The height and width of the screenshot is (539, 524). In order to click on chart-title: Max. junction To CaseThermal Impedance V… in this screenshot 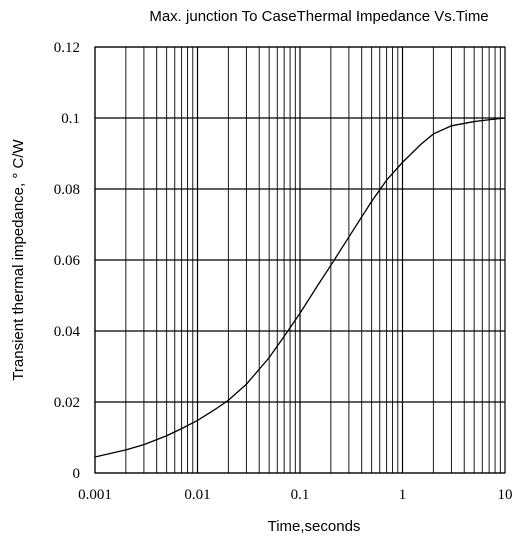, I will do `click(318, 16)`.